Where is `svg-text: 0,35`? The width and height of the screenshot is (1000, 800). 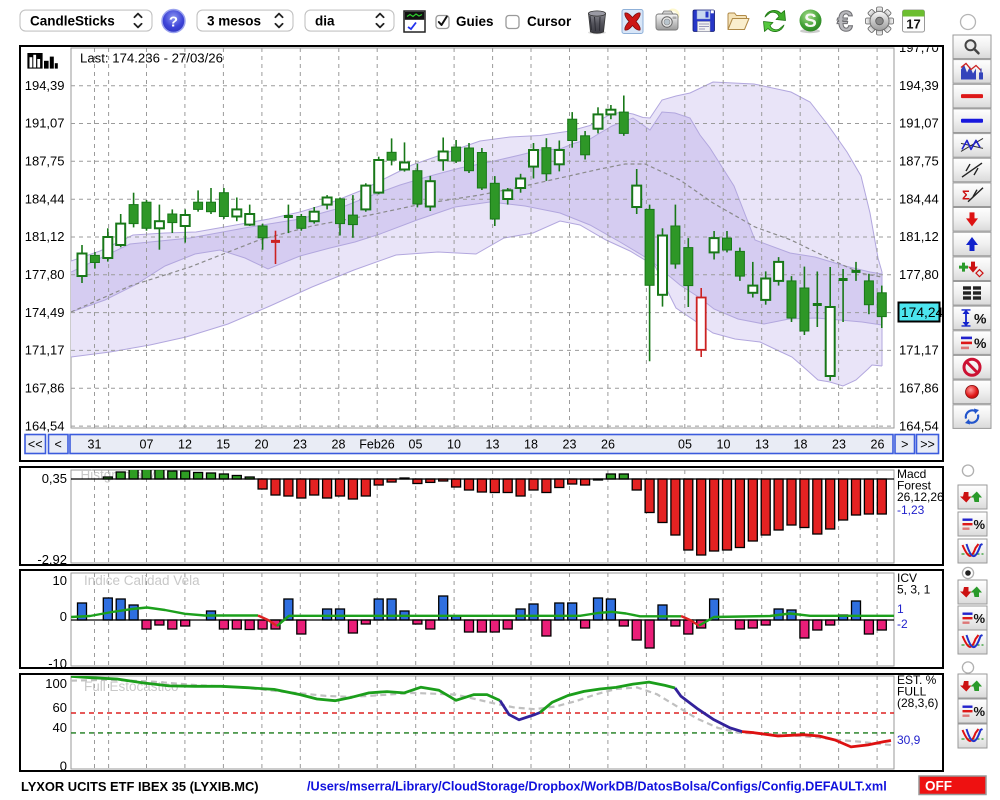 svg-text: 0,35 is located at coordinates (54, 478).